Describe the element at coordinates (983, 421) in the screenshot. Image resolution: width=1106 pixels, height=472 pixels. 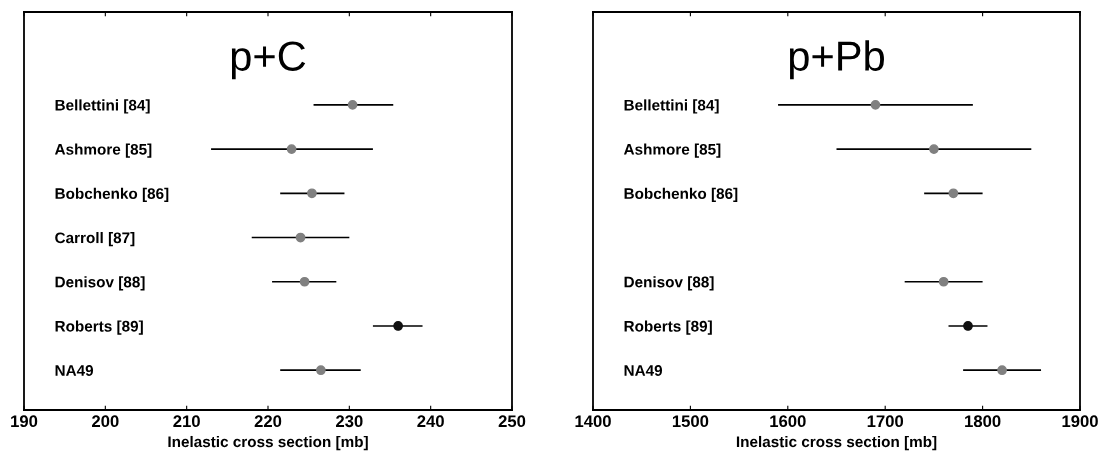
I see `x-tick-label: 1800` at that location.